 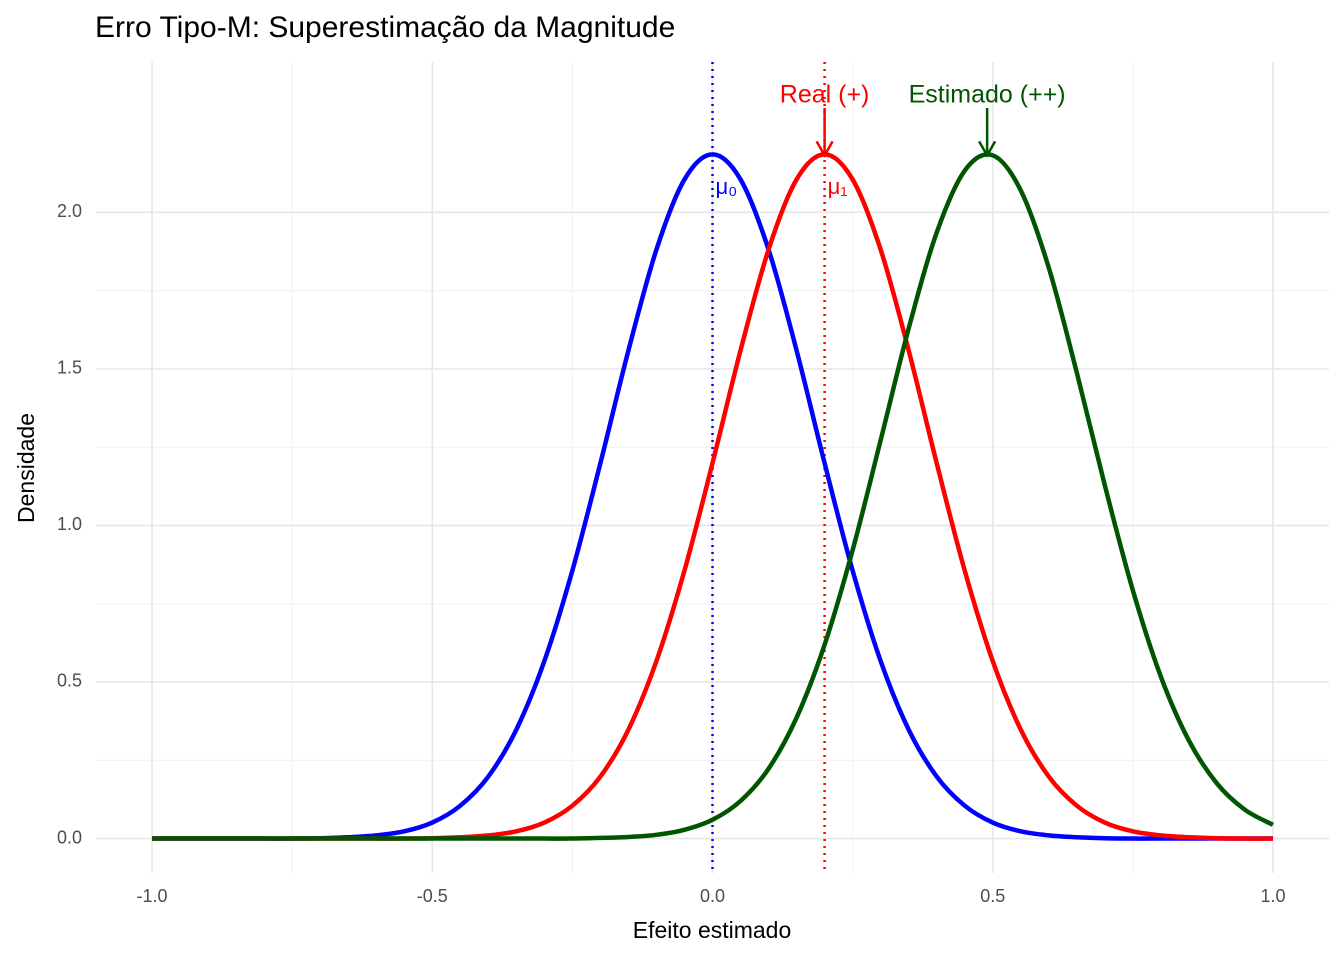 What do you see at coordinates (838, 186) in the screenshot?
I see `reference-label: μ₁` at bounding box center [838, 186].